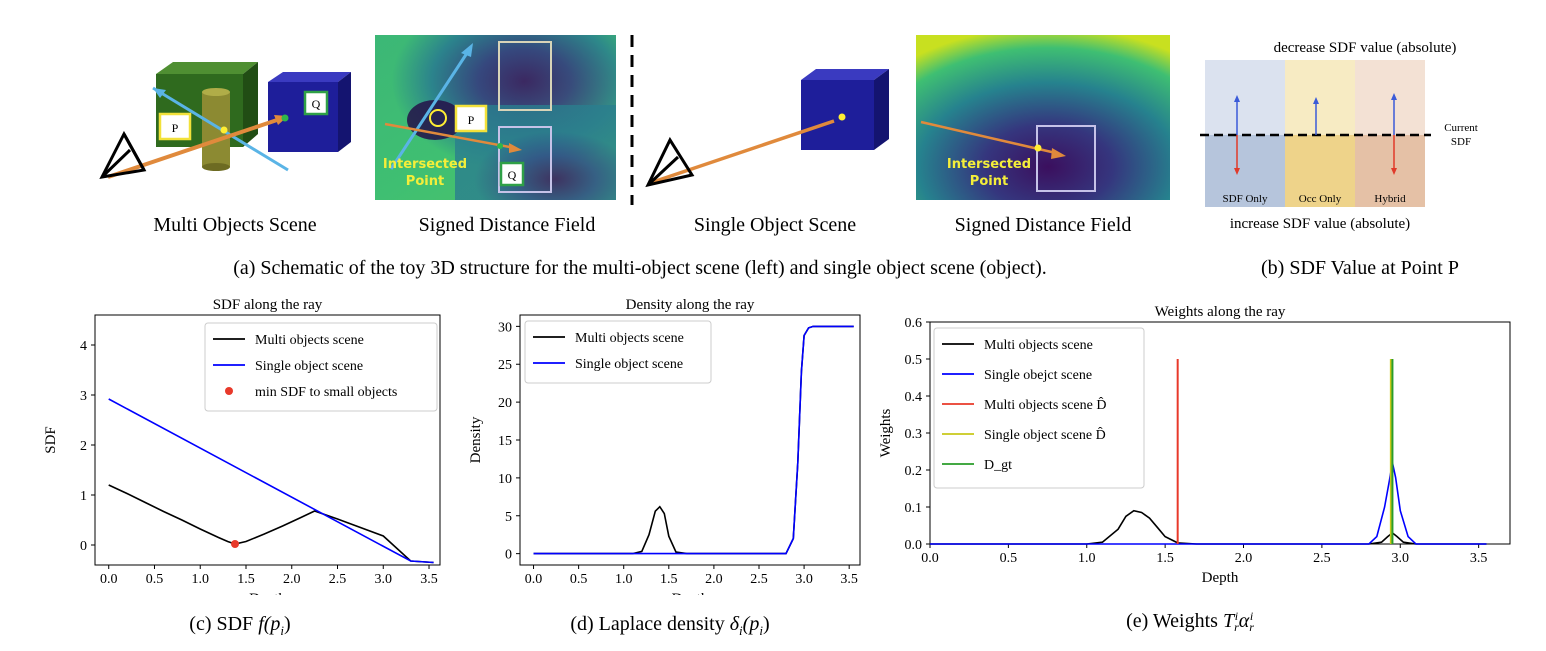 The height and width of the screenshot is (651, 1546). I want to click on multi-object-scene-illustration: P Q, so click(229, 119).